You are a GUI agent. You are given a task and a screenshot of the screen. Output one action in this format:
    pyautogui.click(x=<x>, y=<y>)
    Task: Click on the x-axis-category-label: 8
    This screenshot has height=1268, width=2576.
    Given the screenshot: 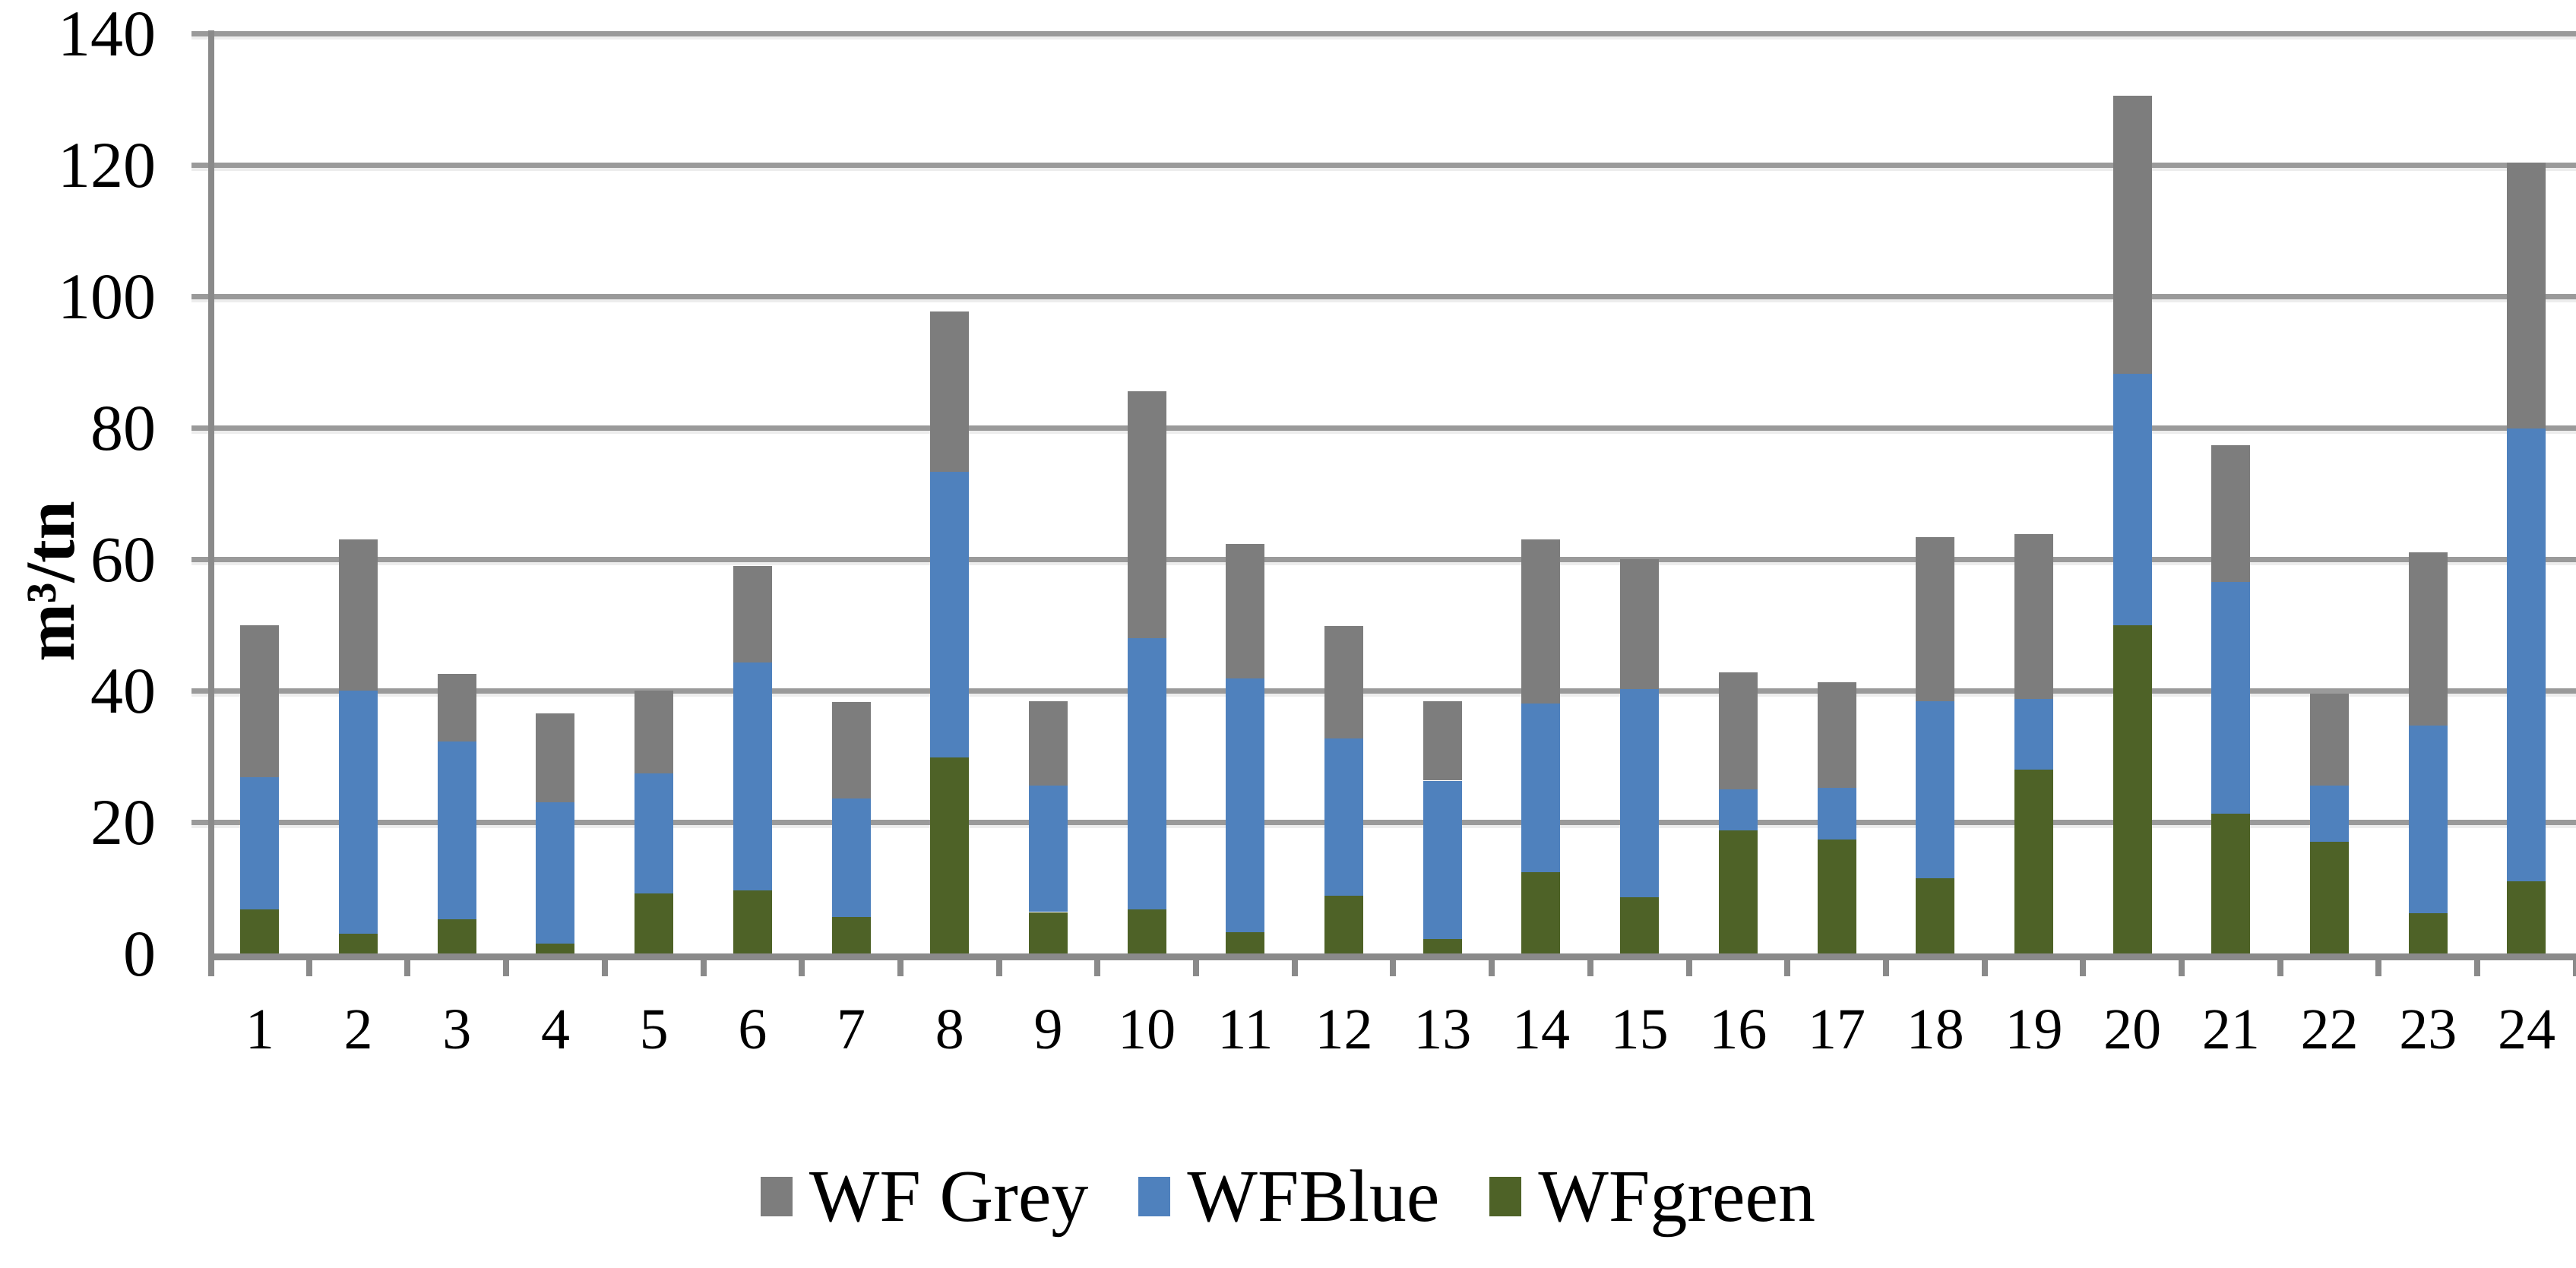 What is the action you would take?
    pyautogui.click(x=950, y=1030)
    